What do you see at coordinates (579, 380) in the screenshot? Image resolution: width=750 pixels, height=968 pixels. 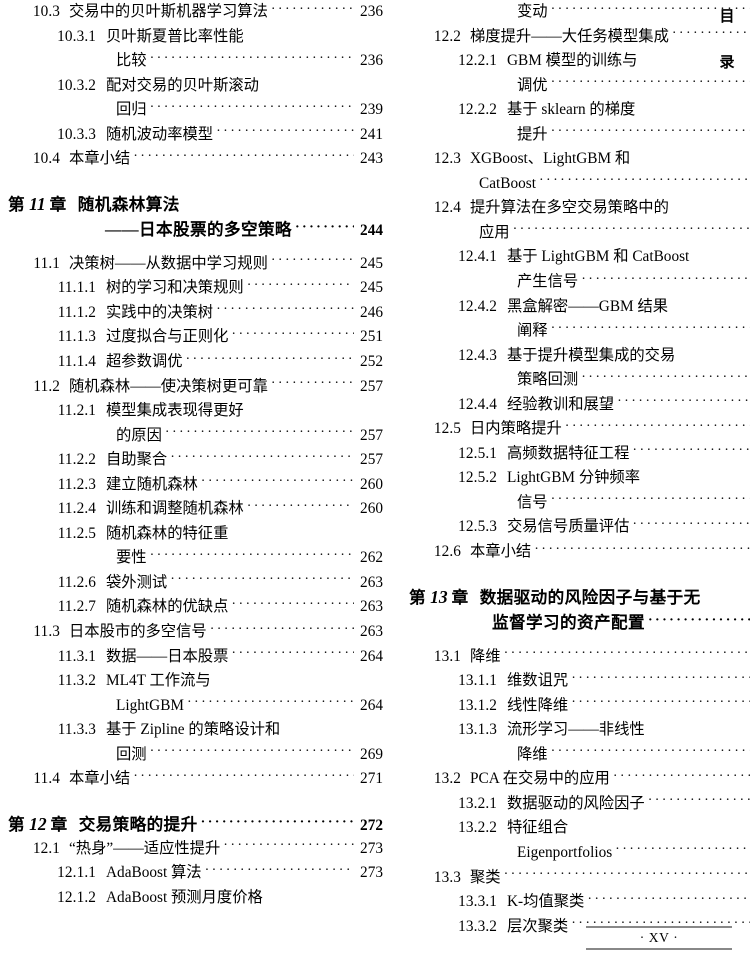 I see `toc-subsection-entry-continuation: 策略回测298` at bounding box center [579, 380].